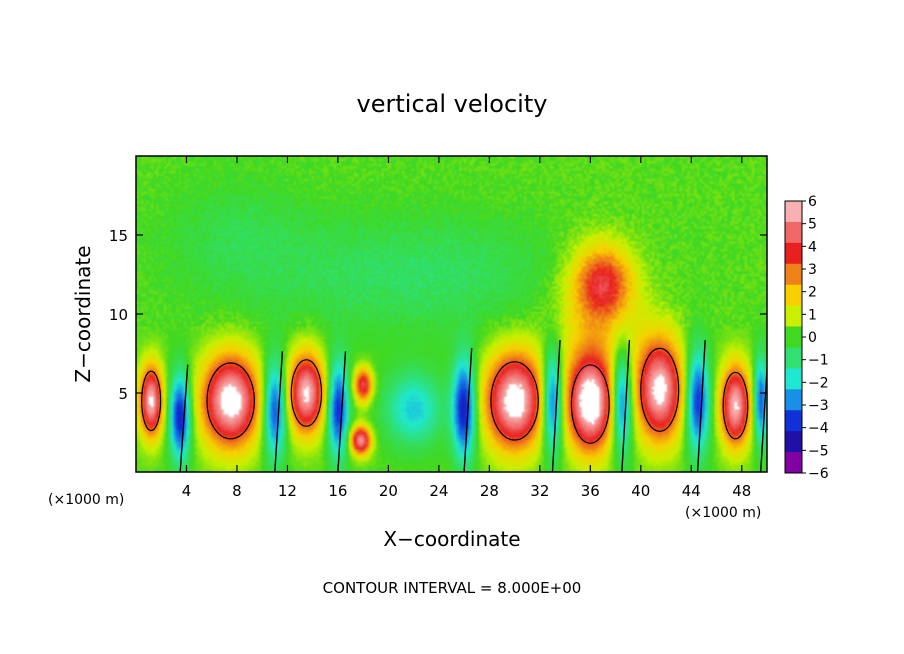 This screenshot has height=654, width=904. What do you see at coordinates (451, 539) in the screenshot?
I see `x-axis-label: X−coordinate` at bounding box center [451, 539].